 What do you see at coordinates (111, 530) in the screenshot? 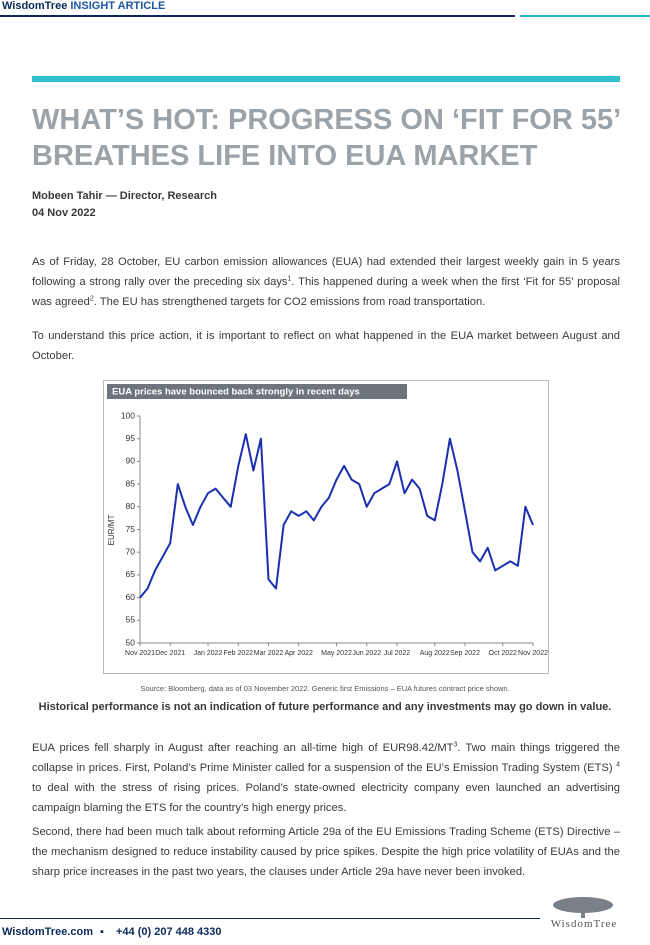
I see `y-axis-label: EUR/MT` at bounding box center [111, 530].